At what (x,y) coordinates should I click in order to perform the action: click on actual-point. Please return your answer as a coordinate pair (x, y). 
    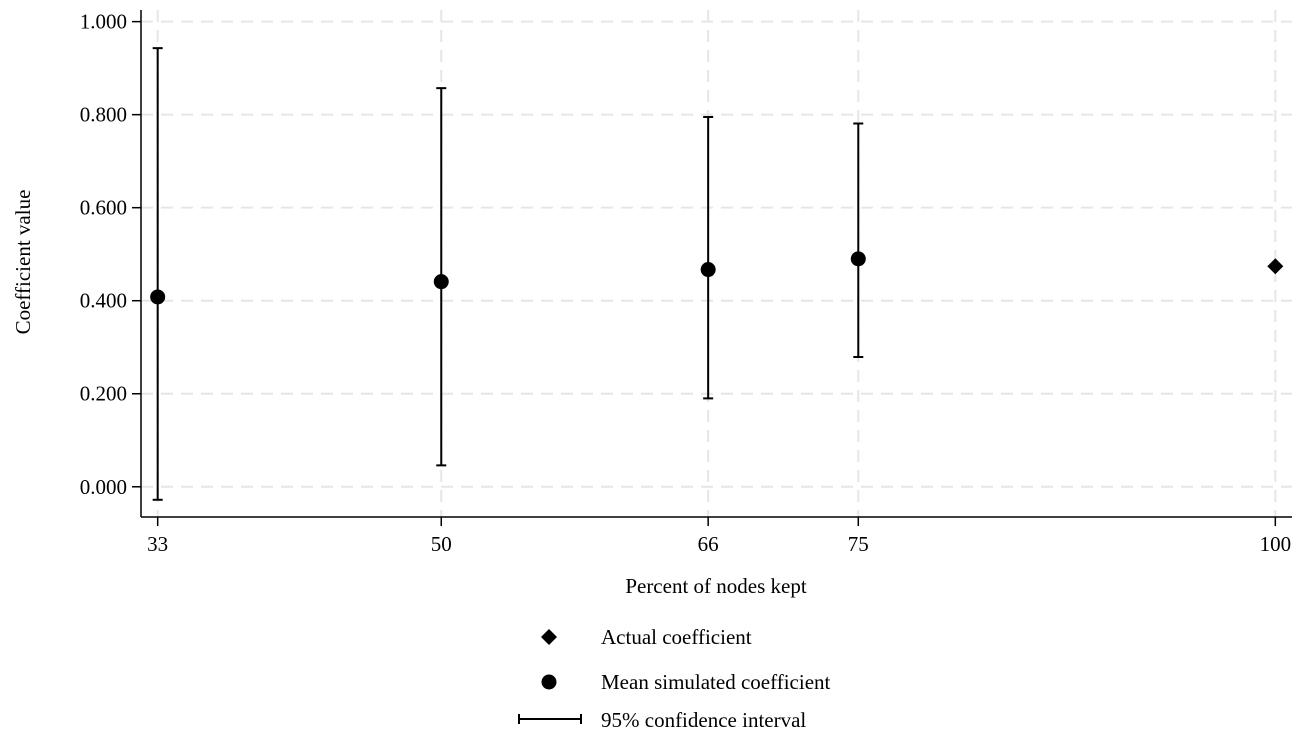
    Looking at the image, I should click on (1275, 266).